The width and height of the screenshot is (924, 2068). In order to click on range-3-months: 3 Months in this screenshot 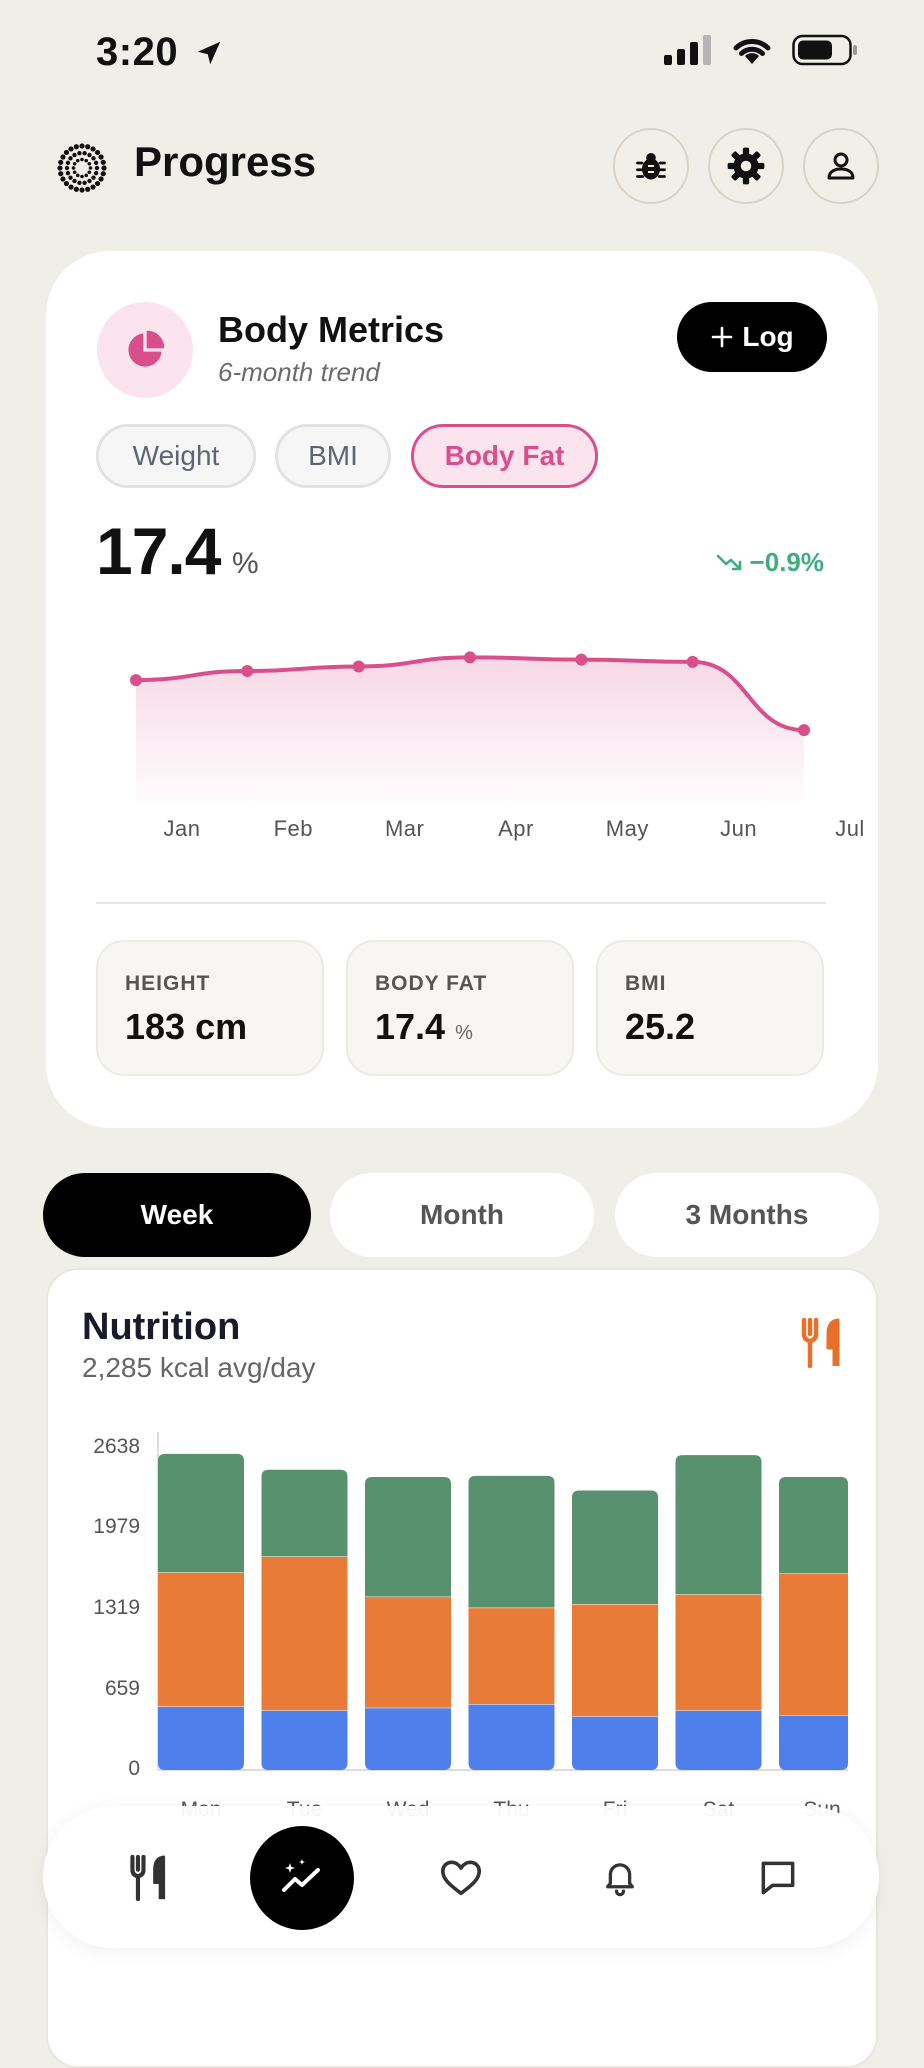, I will do `click(747, 1215)`.